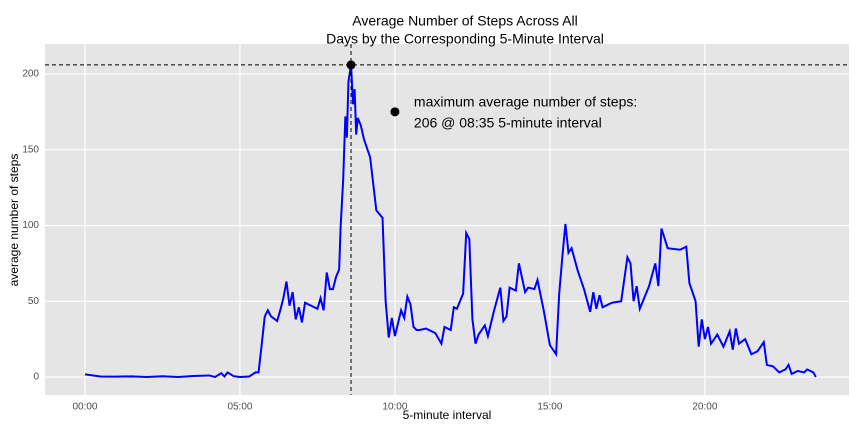 The height and width of the screenshot is (432, 864). What do you see at coordinates (464, 21) in the screenshot?
I see `chart-title: Average Number of Steps Across All` at bounding box center [464, 21].